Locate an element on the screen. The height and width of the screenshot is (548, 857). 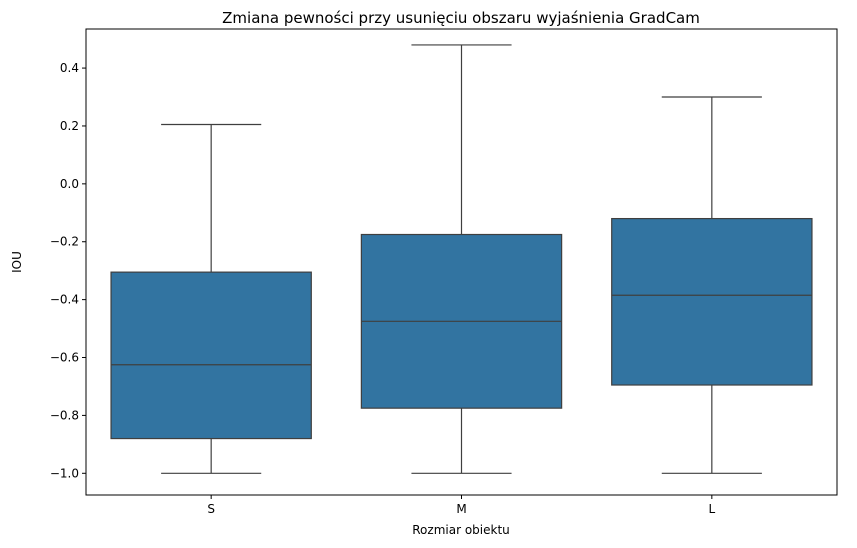
y-tick-label: −0.8 is located at coordinates (64, 415).